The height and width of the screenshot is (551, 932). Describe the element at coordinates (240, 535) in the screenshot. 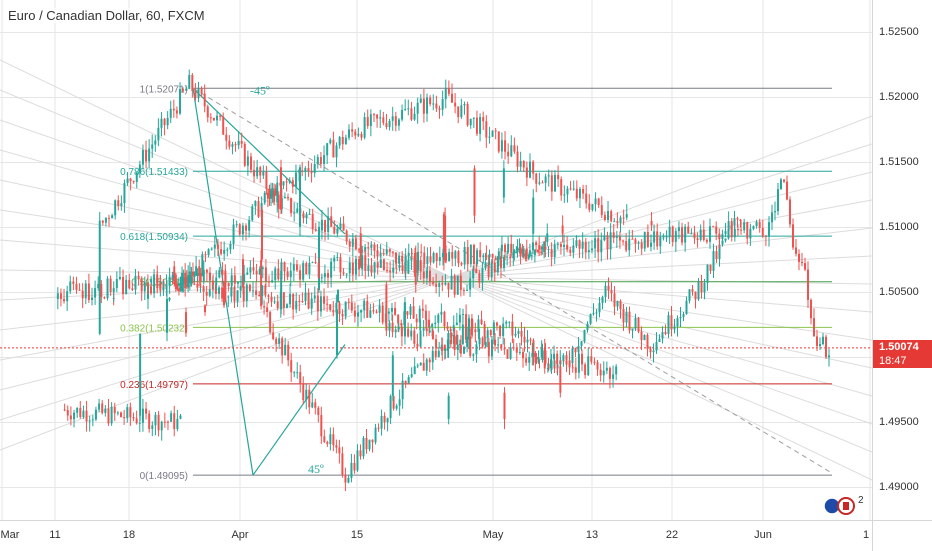

I see `time-tick-label: Apr` at that location.